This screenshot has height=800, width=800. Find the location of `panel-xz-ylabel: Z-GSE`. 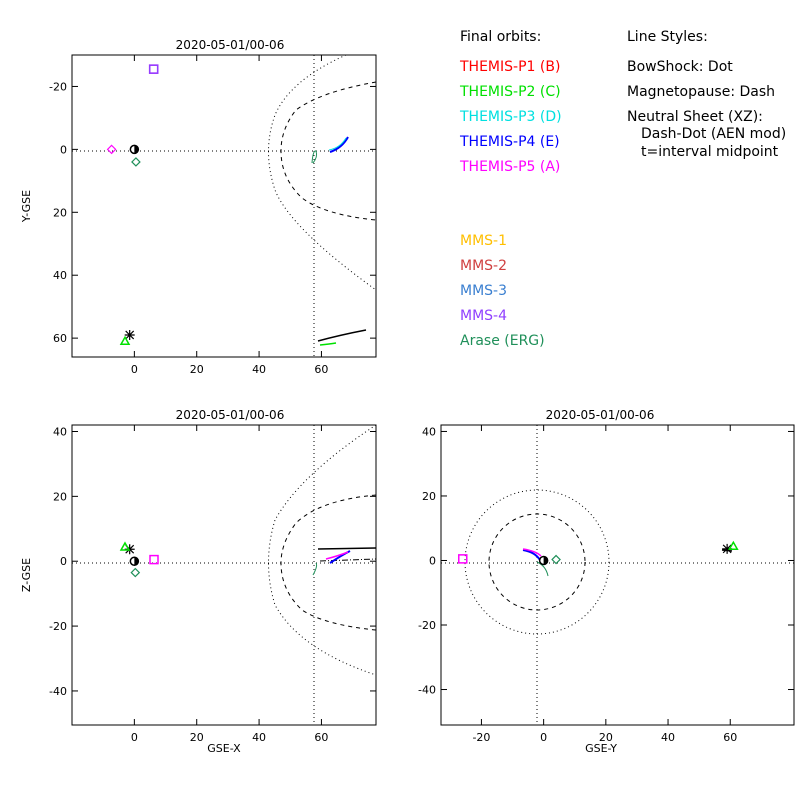

panel-xz-ylabel: Z-GSE is located at coordinates (26, 575).